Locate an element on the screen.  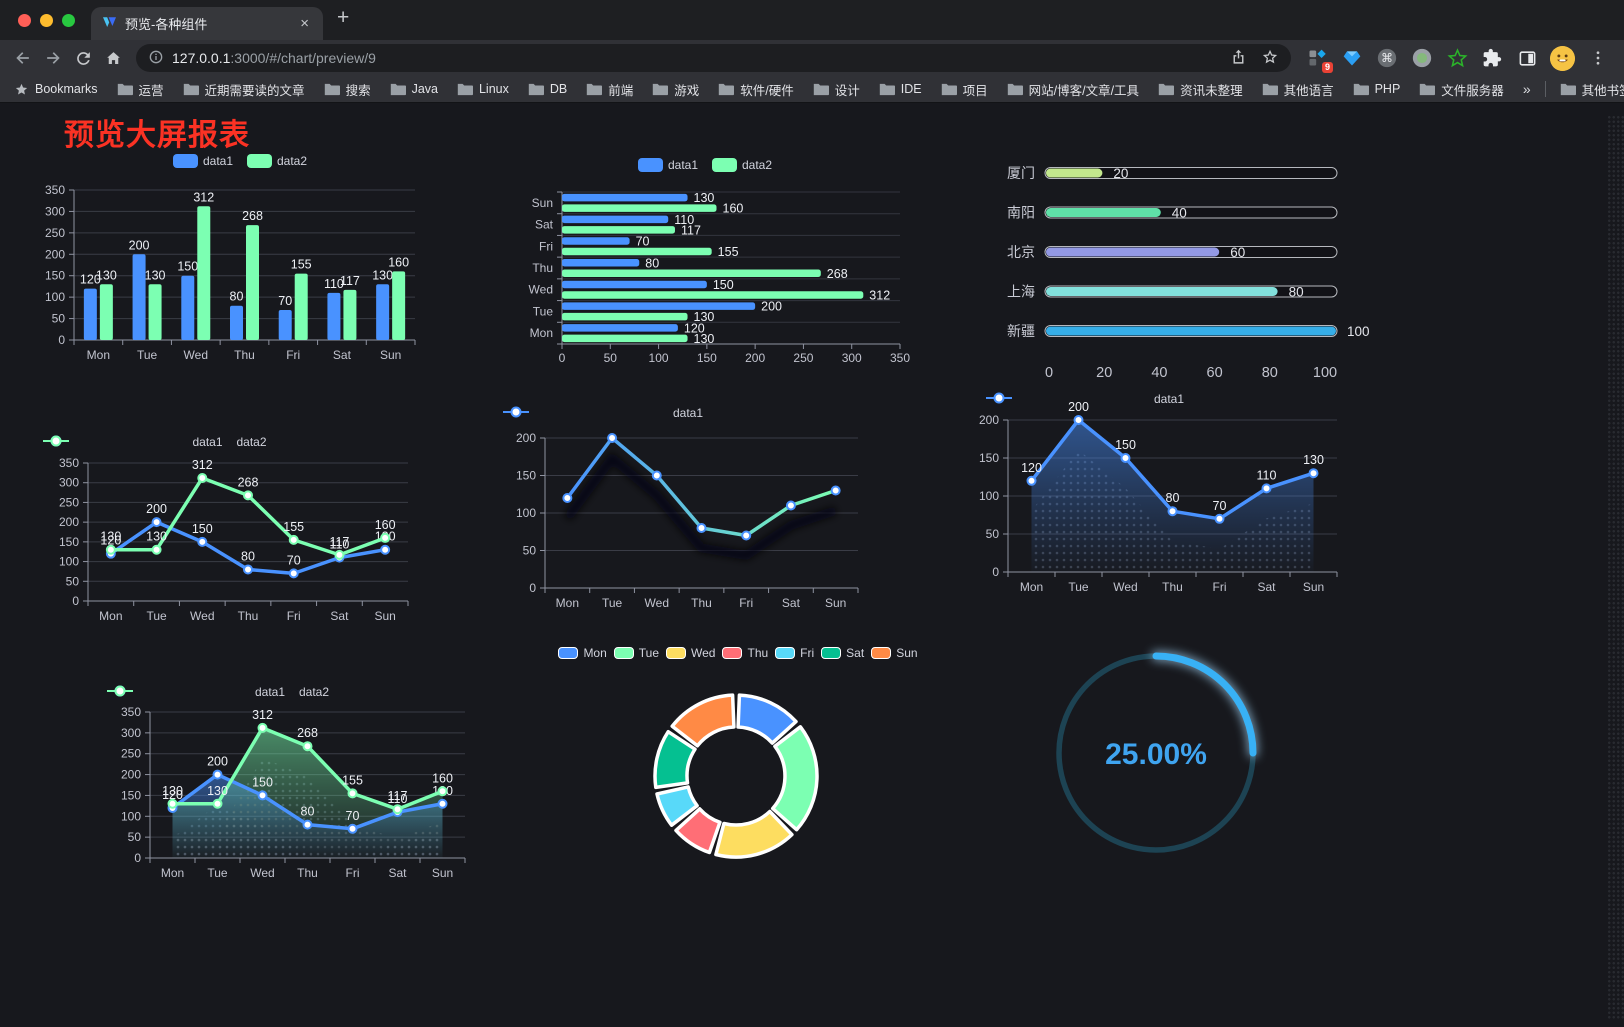
tab-close-icon: × is located at coordinates (304, 23).